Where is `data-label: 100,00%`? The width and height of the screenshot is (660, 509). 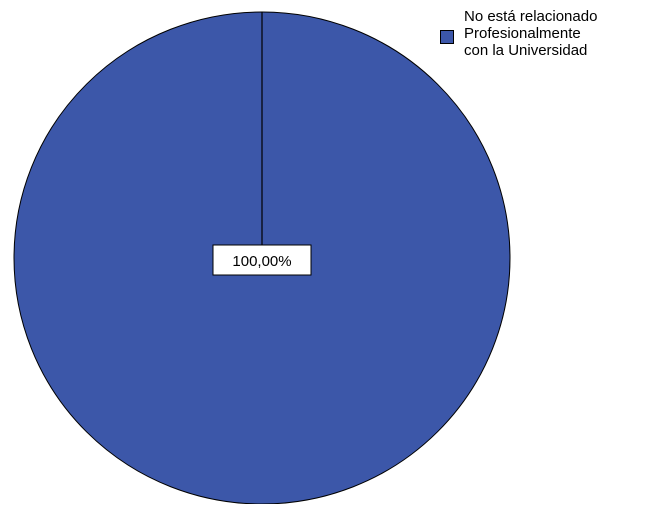 data-label: 100,00% is located at coordinates (261, 261).